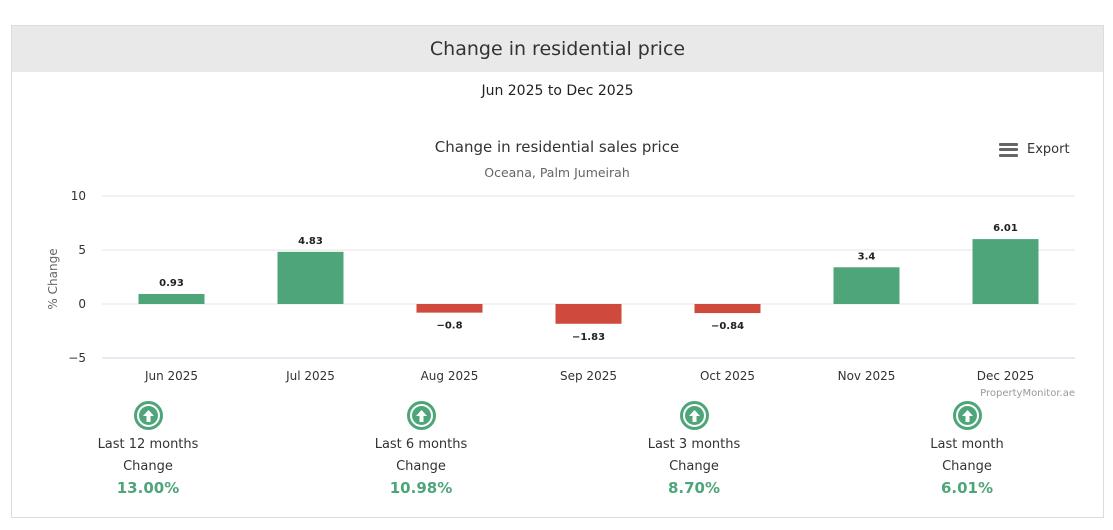  Describe the element at coordinates (1008, 149) in the screenshot. I see `menu-icon` at that location.